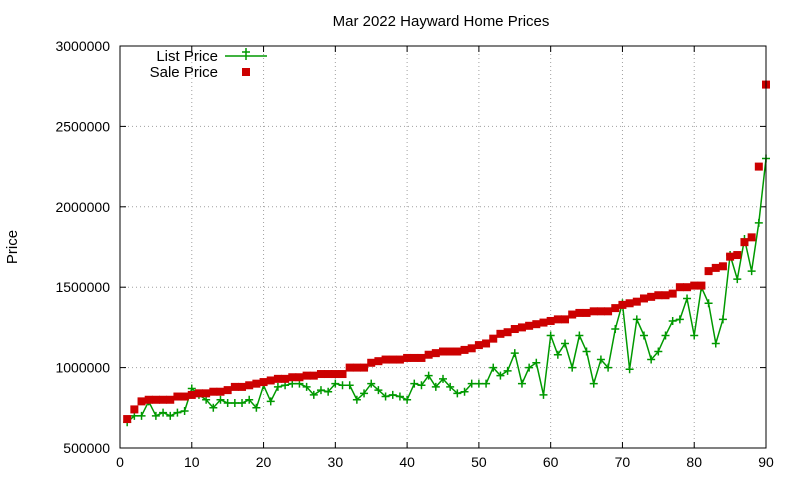 The image size is (800, 480). I want to click on x-tick-label: 50, so click(479, 462).